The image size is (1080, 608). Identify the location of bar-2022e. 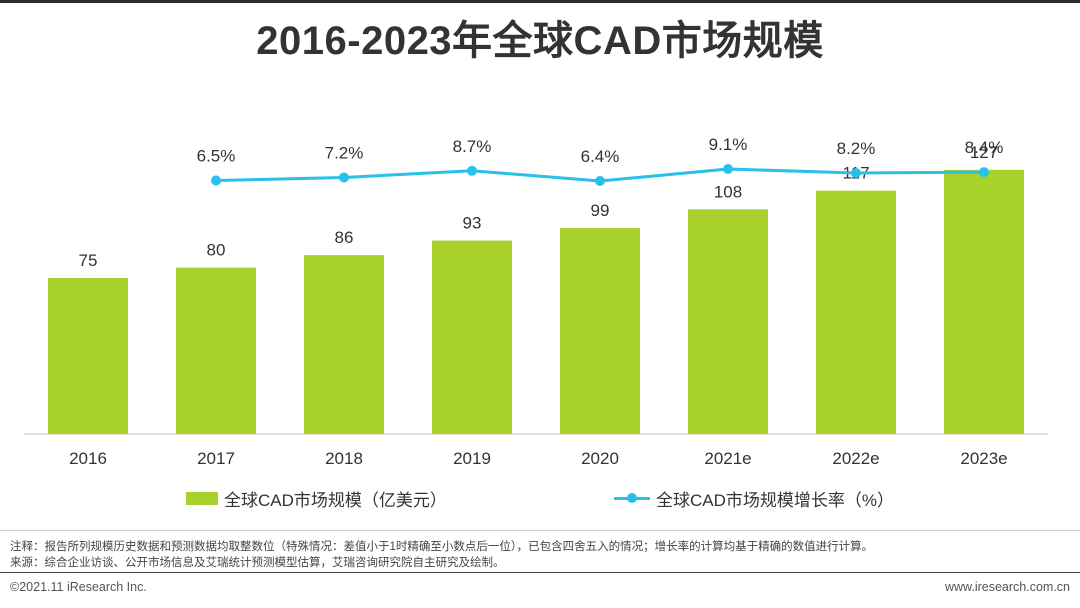
(856, 312).